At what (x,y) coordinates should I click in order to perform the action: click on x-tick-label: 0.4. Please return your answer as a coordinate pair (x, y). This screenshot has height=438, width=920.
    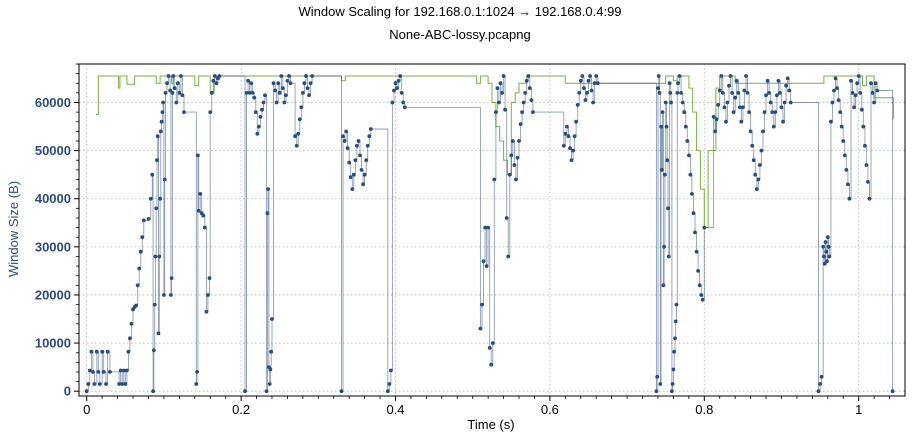
    Looking at the image, I should click on (395, 409).